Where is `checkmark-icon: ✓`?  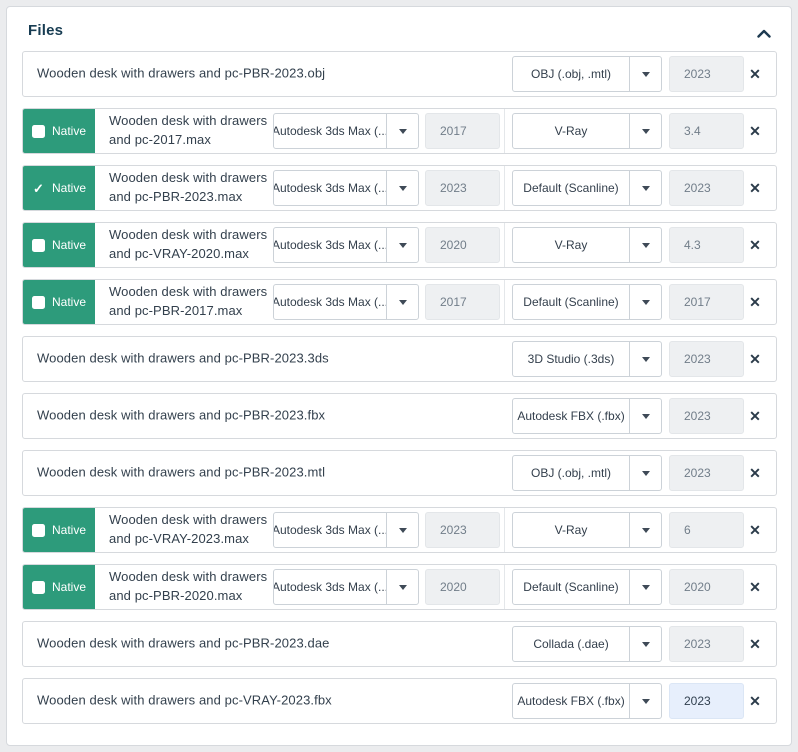 checkmark-icon: ✓ is located at coordinates (38, 188).